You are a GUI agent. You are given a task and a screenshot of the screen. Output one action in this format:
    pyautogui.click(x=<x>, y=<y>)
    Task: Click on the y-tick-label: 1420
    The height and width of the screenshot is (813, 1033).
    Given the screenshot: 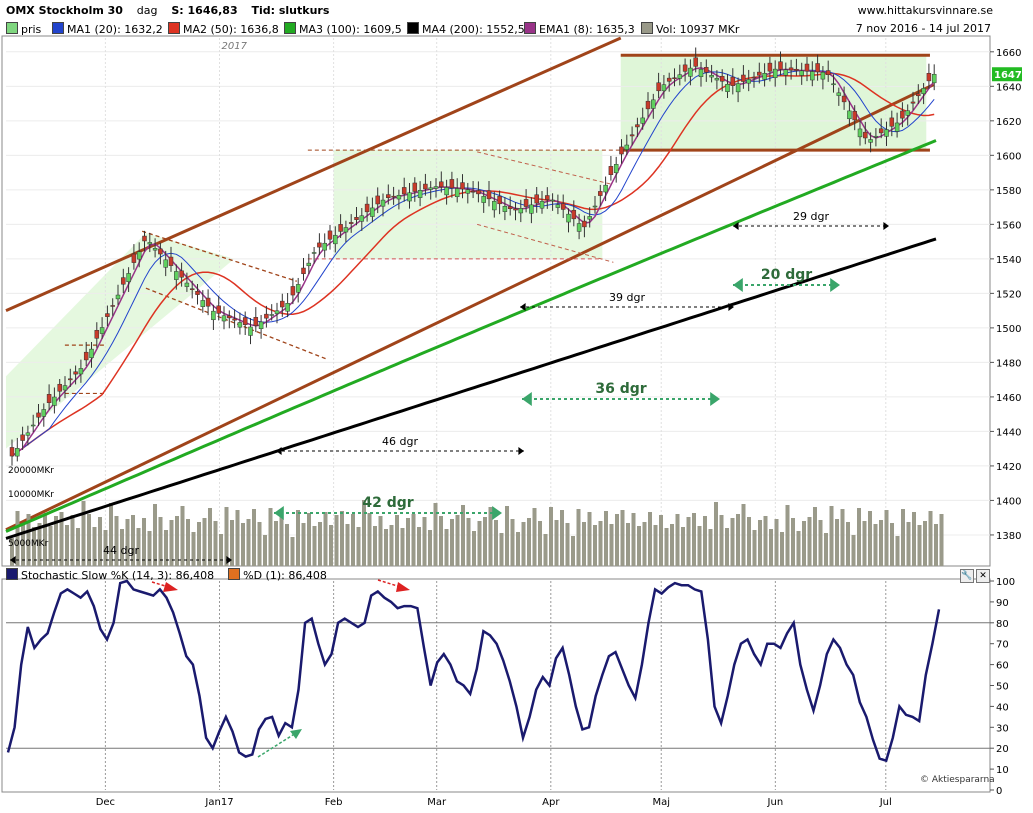 What is the action you would take?
    pyautogui.click(x=1008, y=467)
    